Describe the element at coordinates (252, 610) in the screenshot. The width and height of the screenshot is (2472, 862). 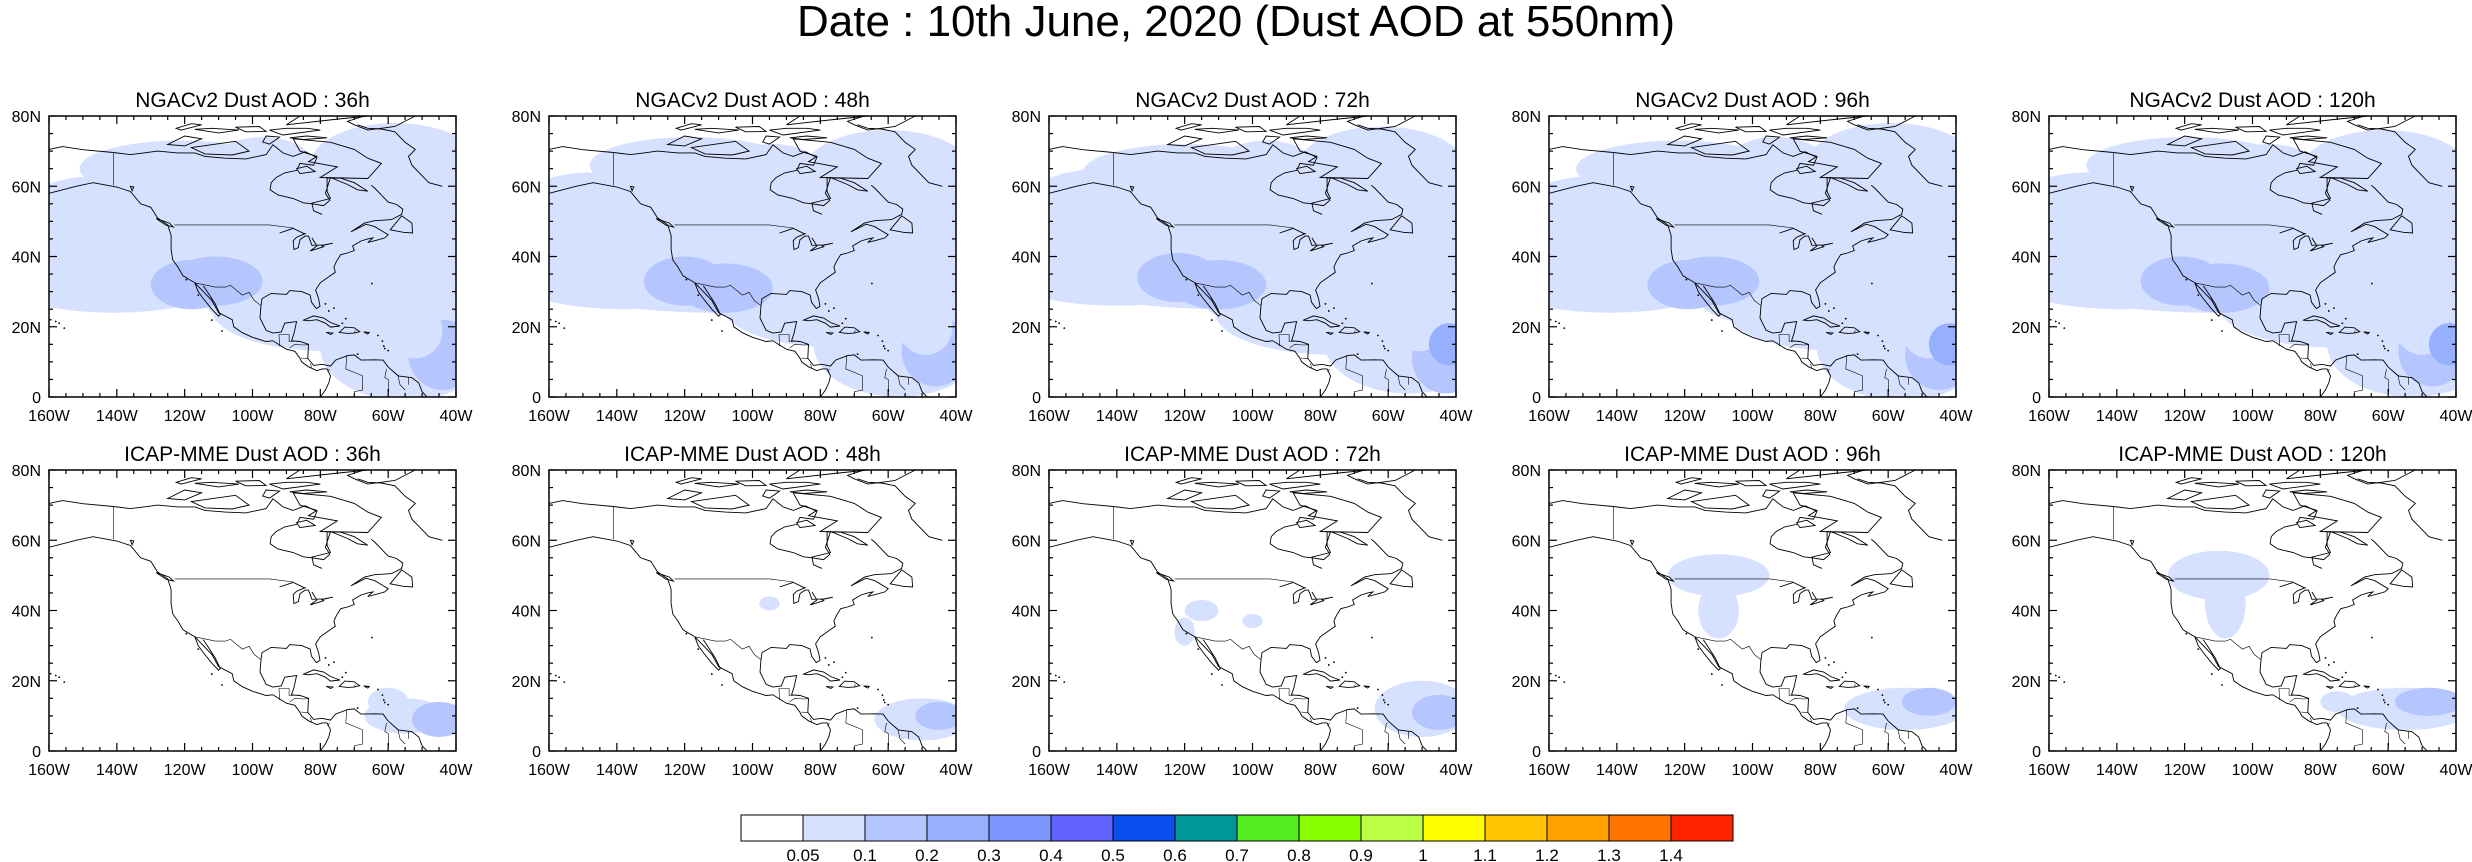
I see `axis-ticks` at that location.